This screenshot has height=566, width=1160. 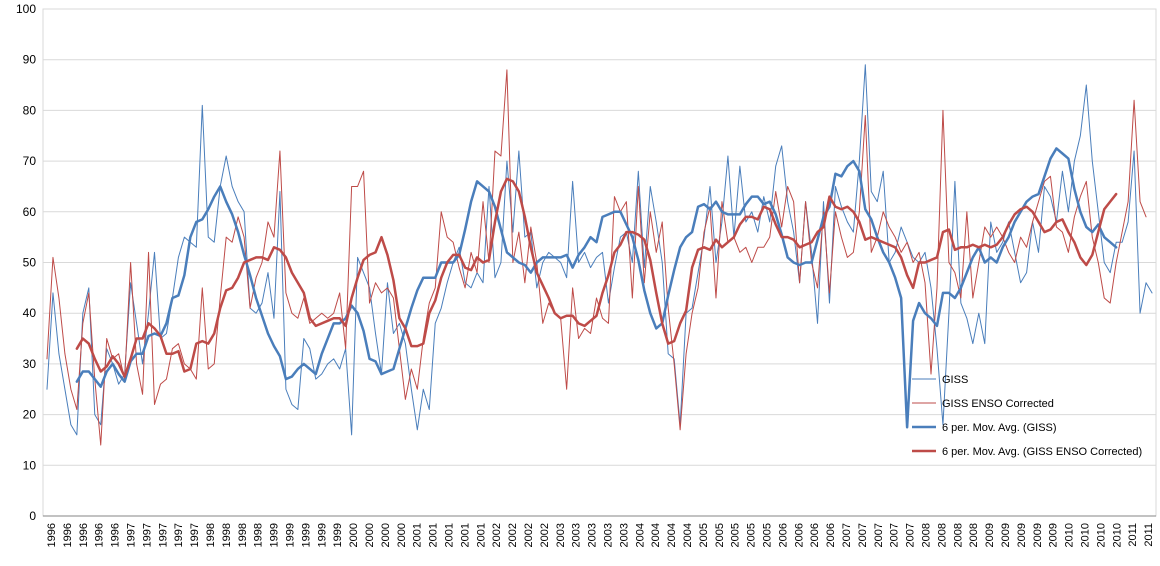 What do you see at coordinates (32, 516) in the screenshot?
I see `y-tick-label: 0` at bounding box center [32, 516].